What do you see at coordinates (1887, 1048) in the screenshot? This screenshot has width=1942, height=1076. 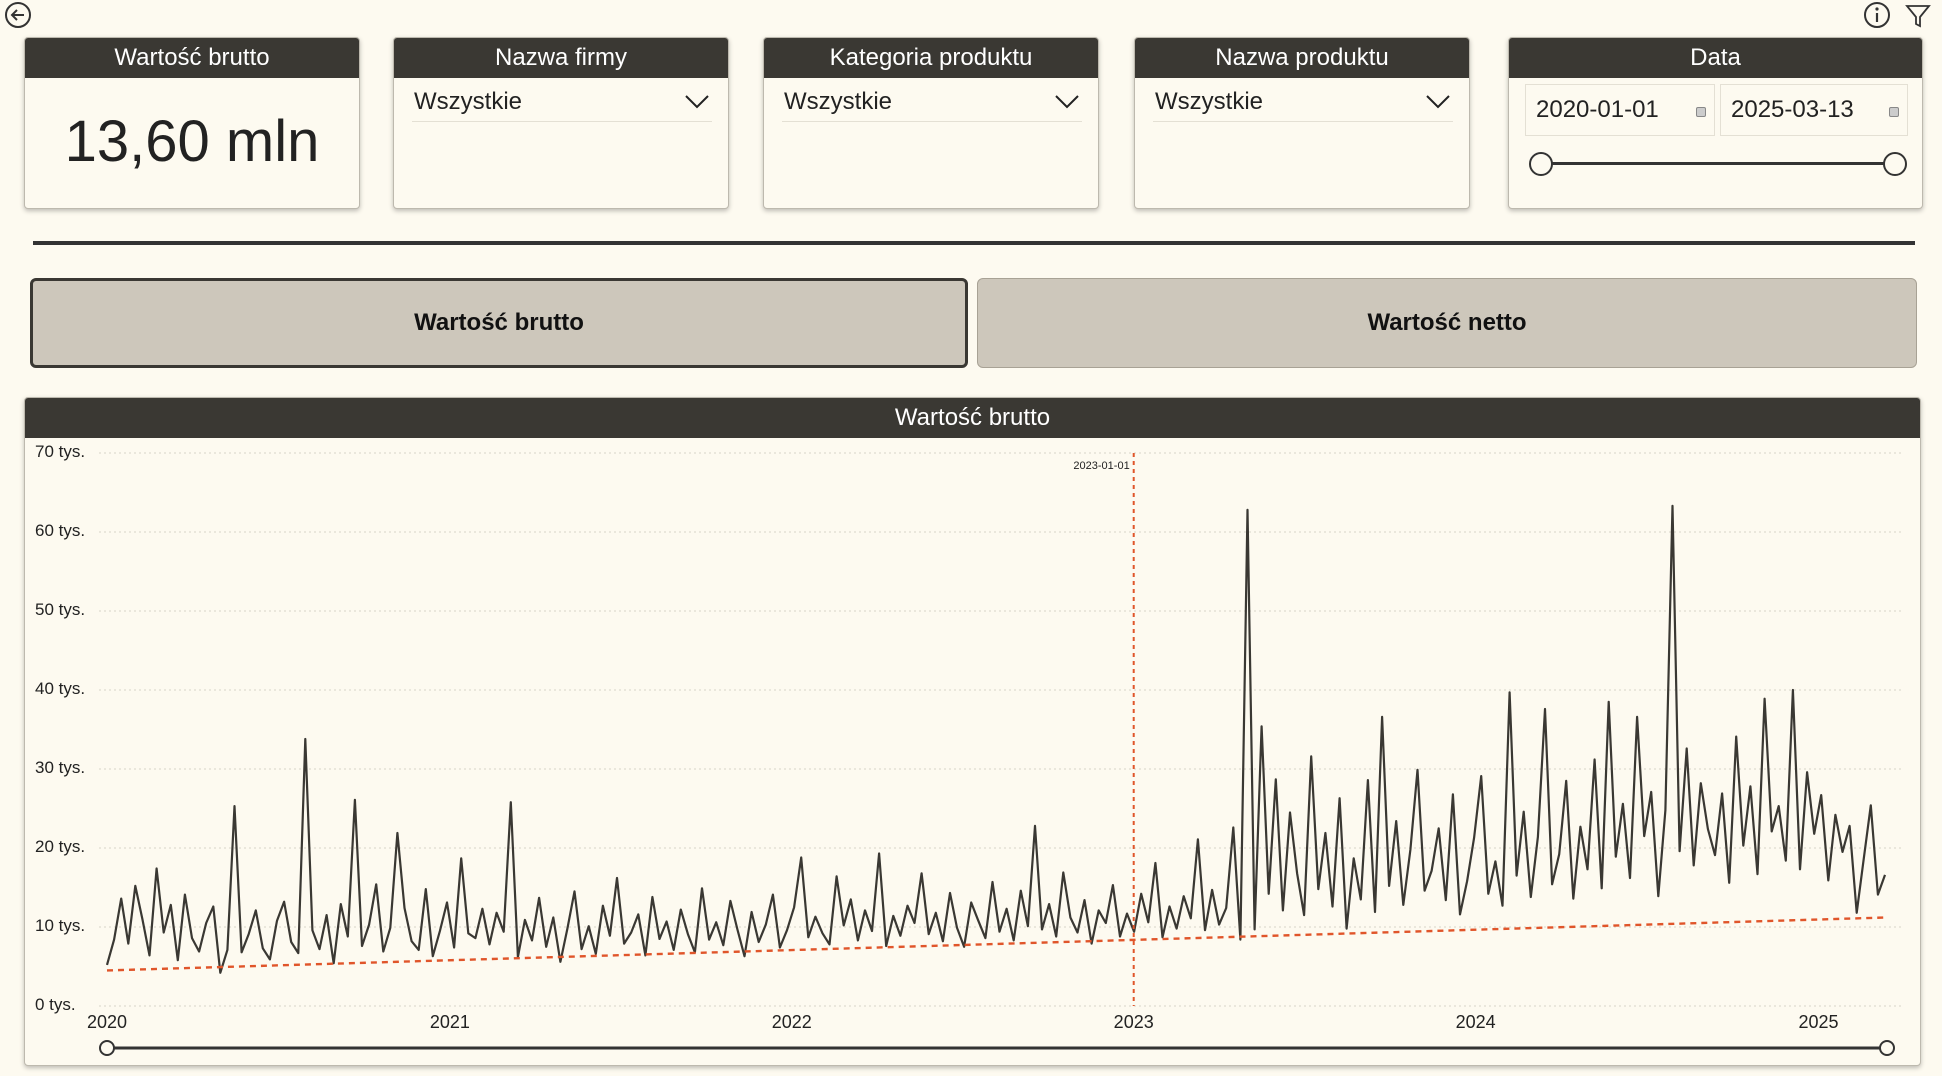 I see `zoom-slider-end-handle` at bounding box center [1887, 1048].